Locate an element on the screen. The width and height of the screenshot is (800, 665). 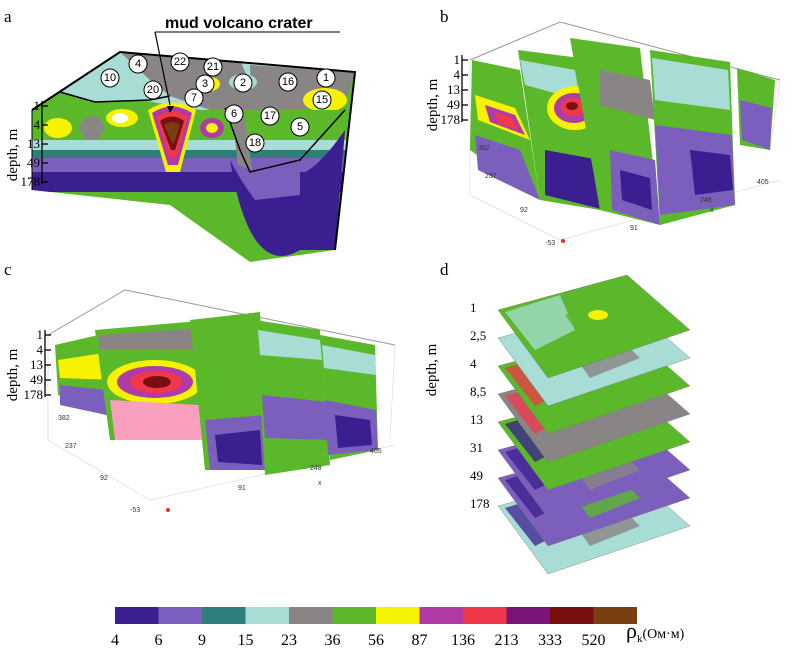
color-scale-unit: ρk(Ом·м) is located at coordinates (655, 631).